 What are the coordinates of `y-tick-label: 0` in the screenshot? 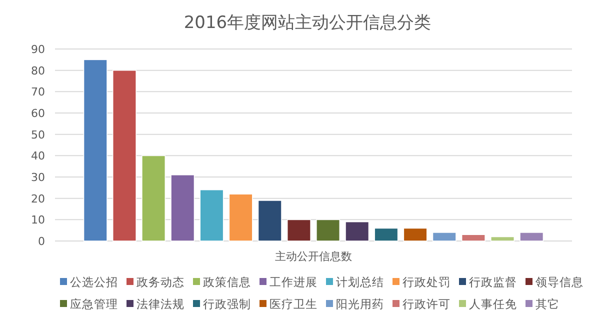 It's located at (41, 241).